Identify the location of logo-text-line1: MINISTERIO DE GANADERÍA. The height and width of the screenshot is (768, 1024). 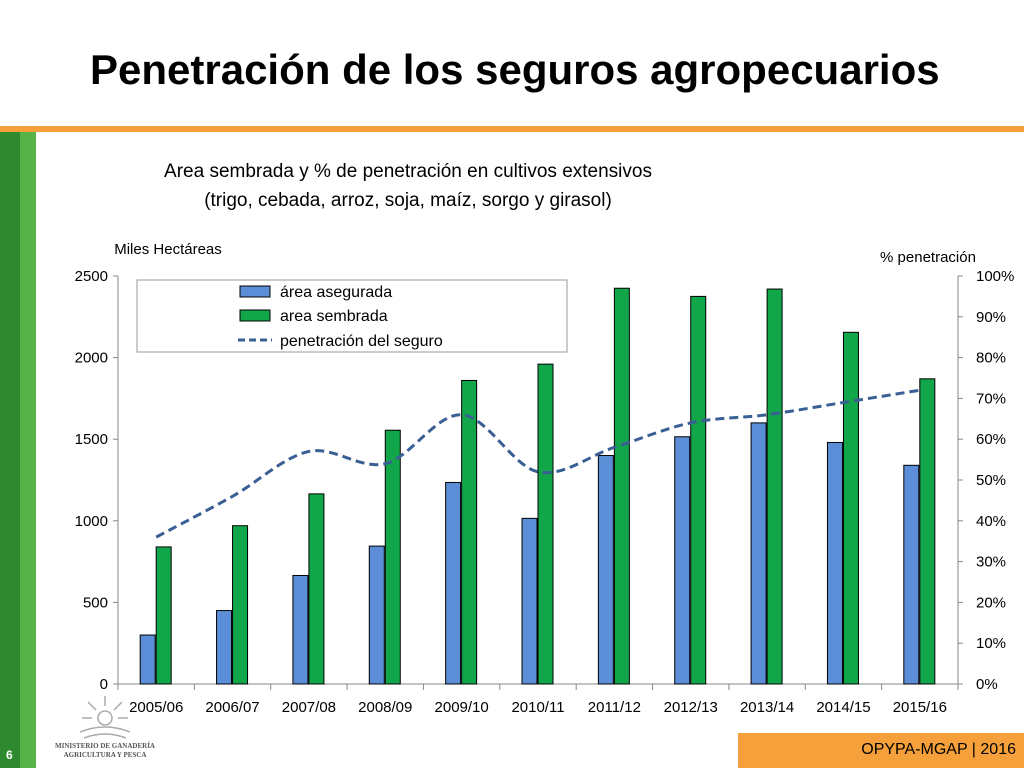
(105, 746).